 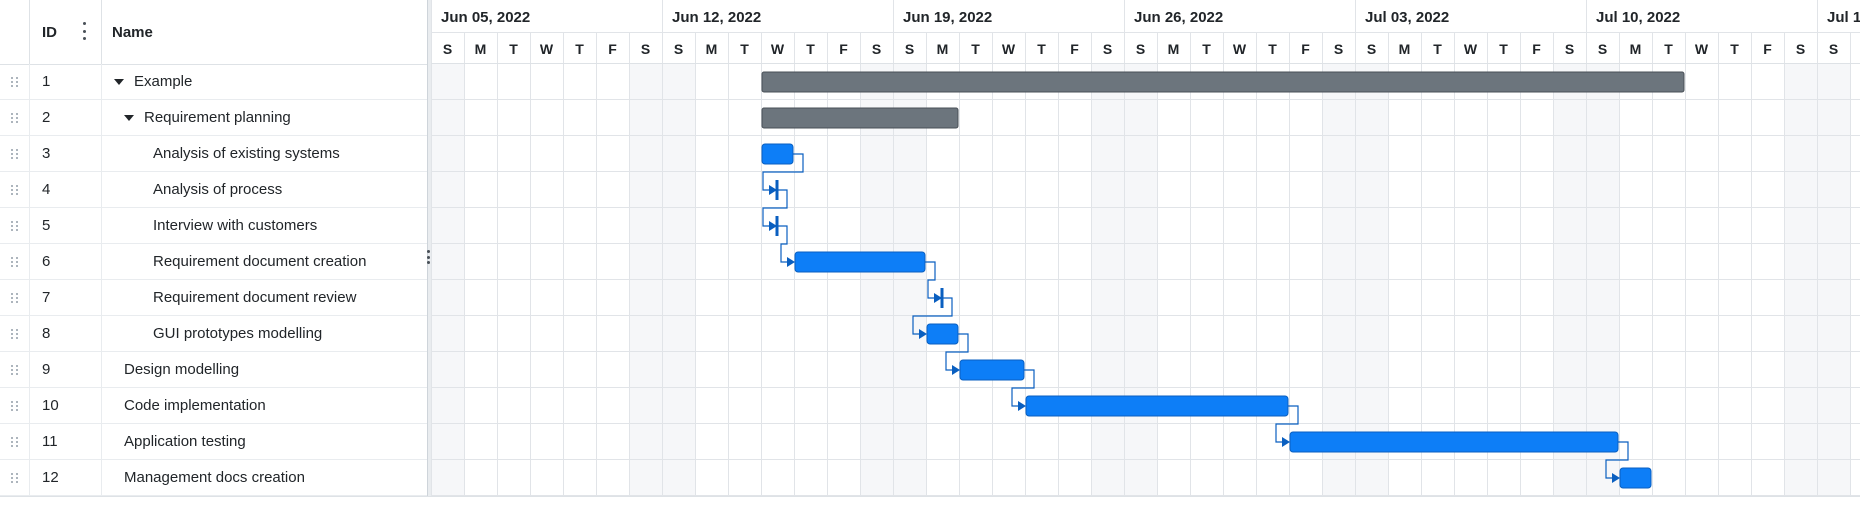 I want to click on task-id-cell: 12, so click(x=66, y=477).